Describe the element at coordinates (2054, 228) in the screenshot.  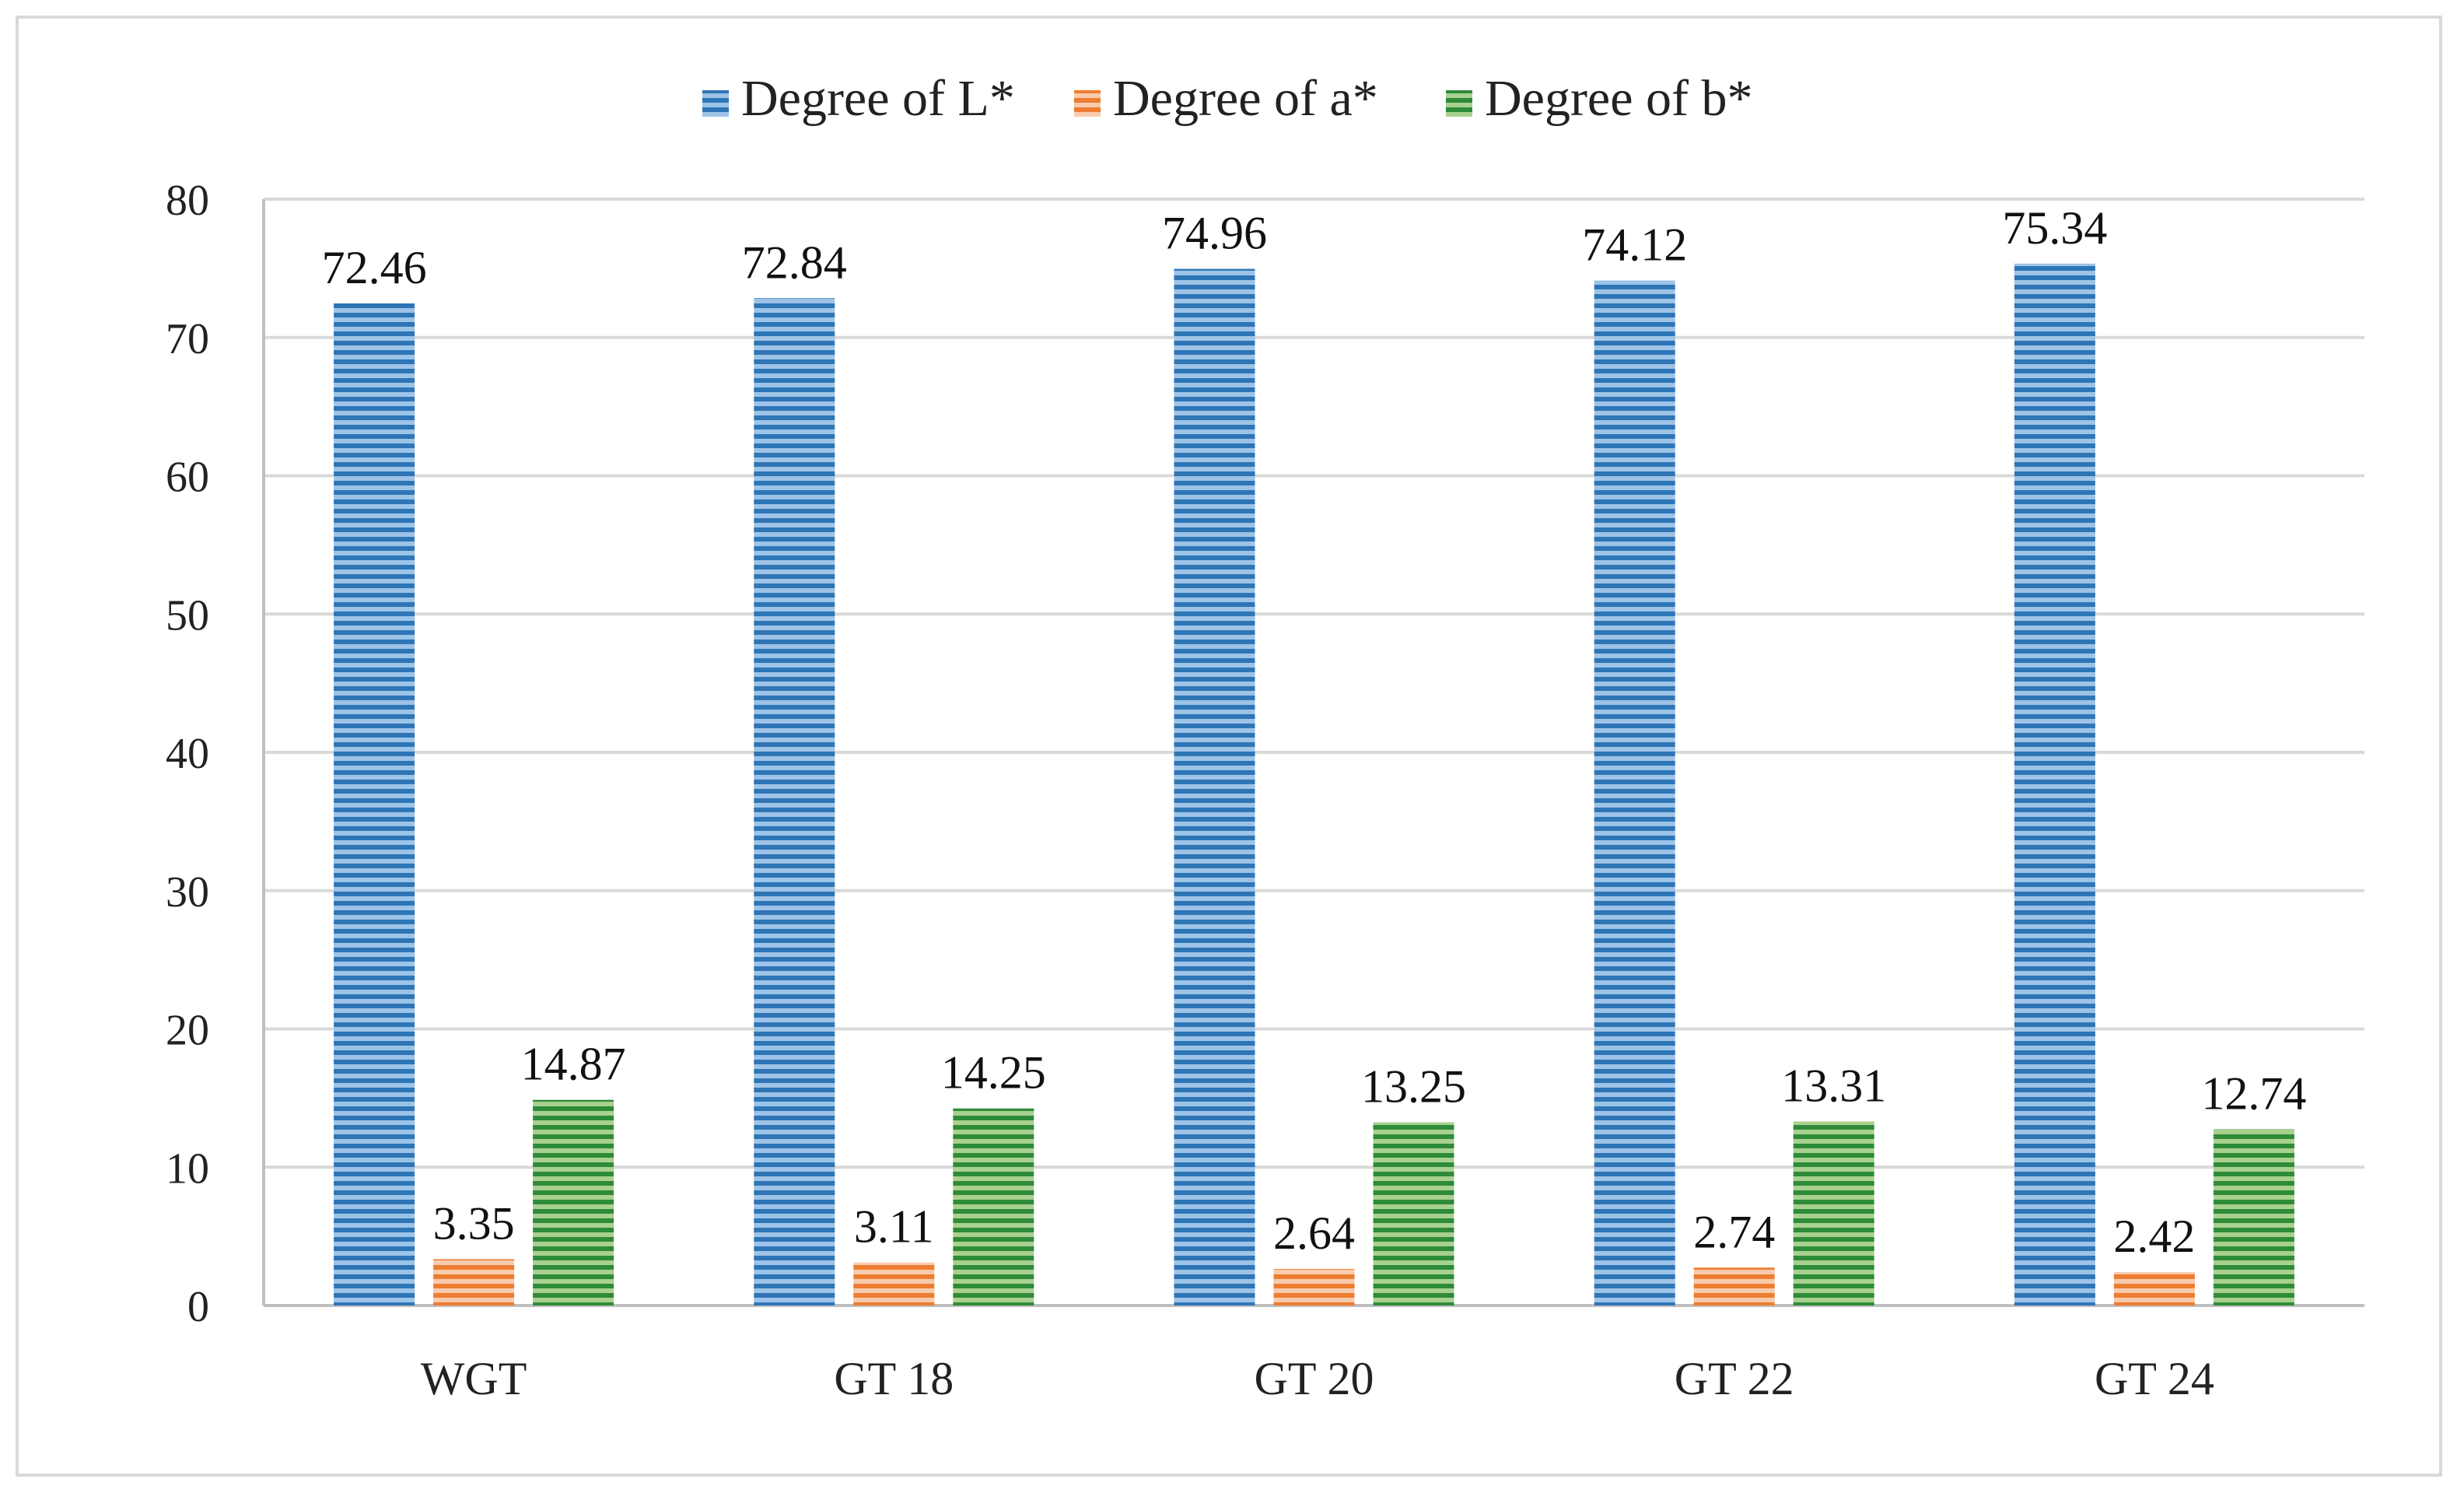
I see `data-label: 75.34` at that location.